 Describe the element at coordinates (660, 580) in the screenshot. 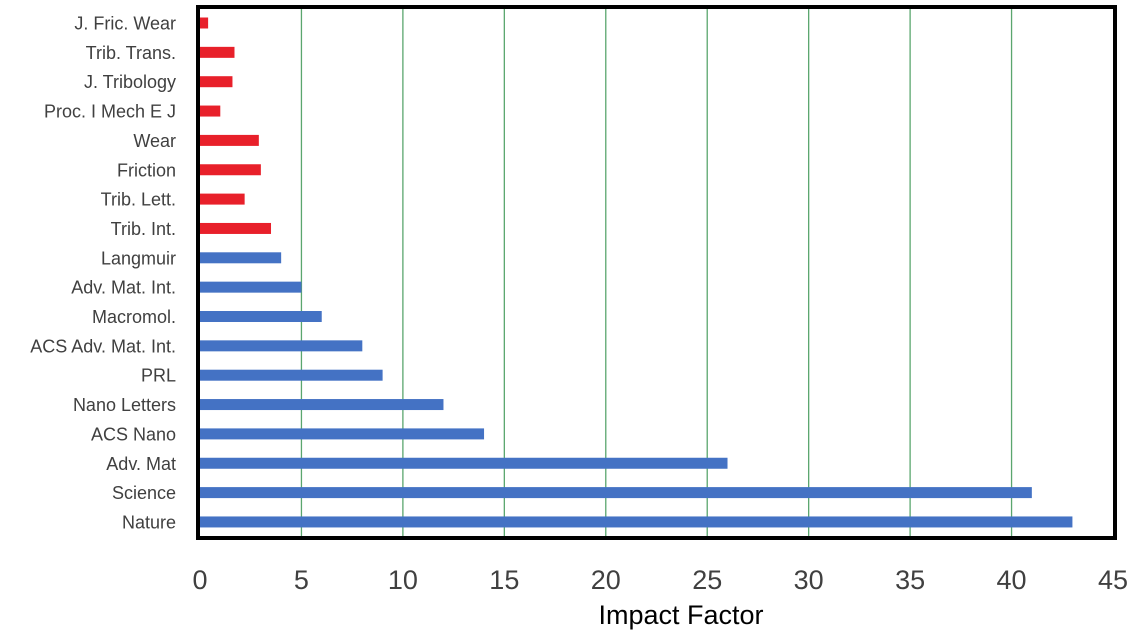

I see `x-tick-labels: 0 5 10 15 20 25 30 35 40 45` at that location.